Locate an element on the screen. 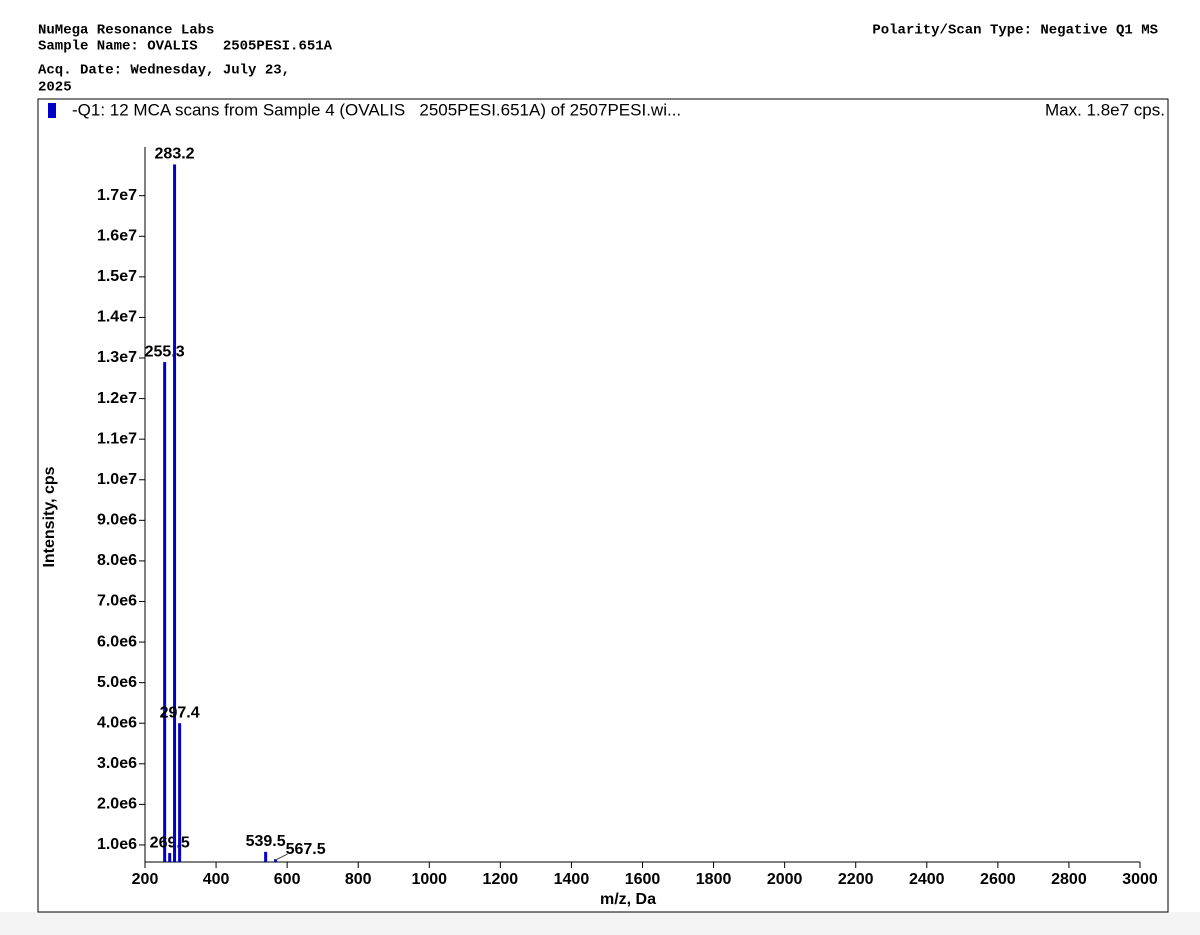 This screenshot has height=935, width=1200. y-tick-label: 1.4e7 is located at coordinates (117, 317).